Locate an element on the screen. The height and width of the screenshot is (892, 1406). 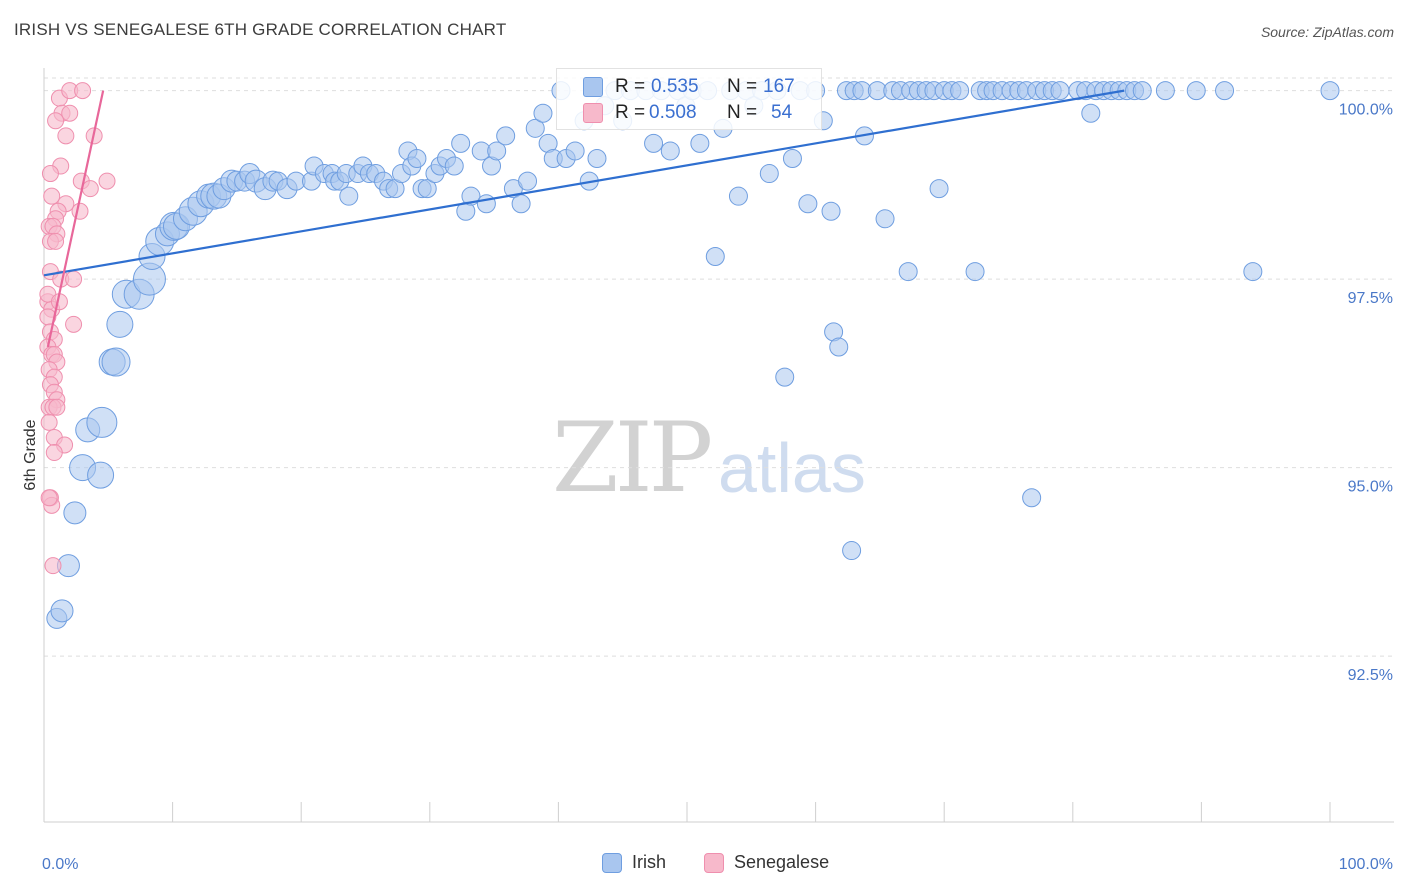
senegalese-trend-line is located at coordinates (75, 219).